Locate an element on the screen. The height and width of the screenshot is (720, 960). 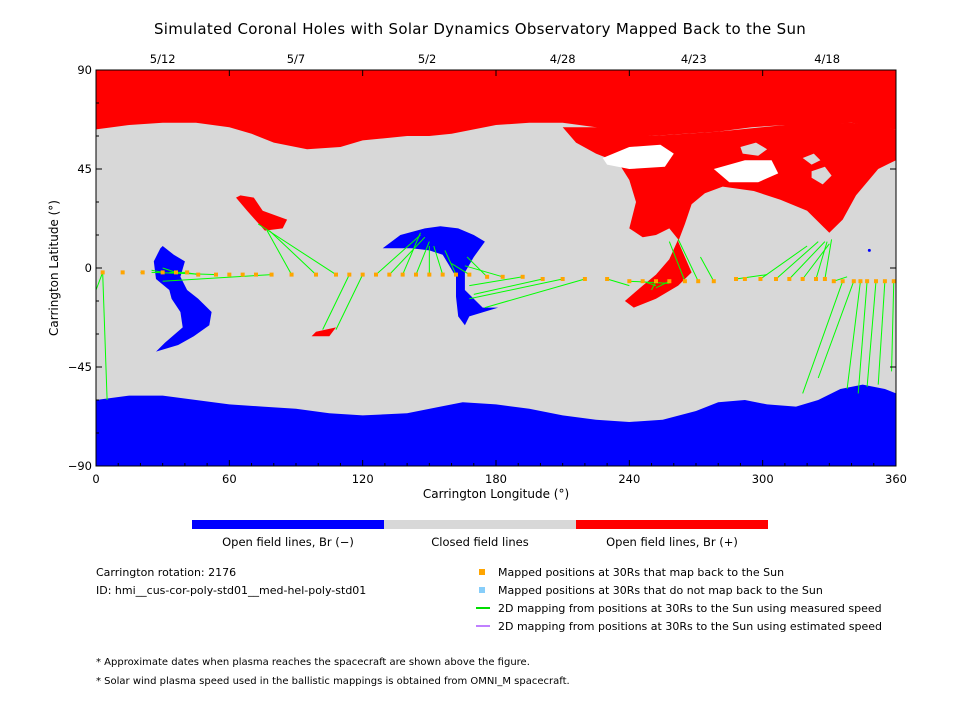
y-tick-label: 90 is located at coordinates (84, 70).